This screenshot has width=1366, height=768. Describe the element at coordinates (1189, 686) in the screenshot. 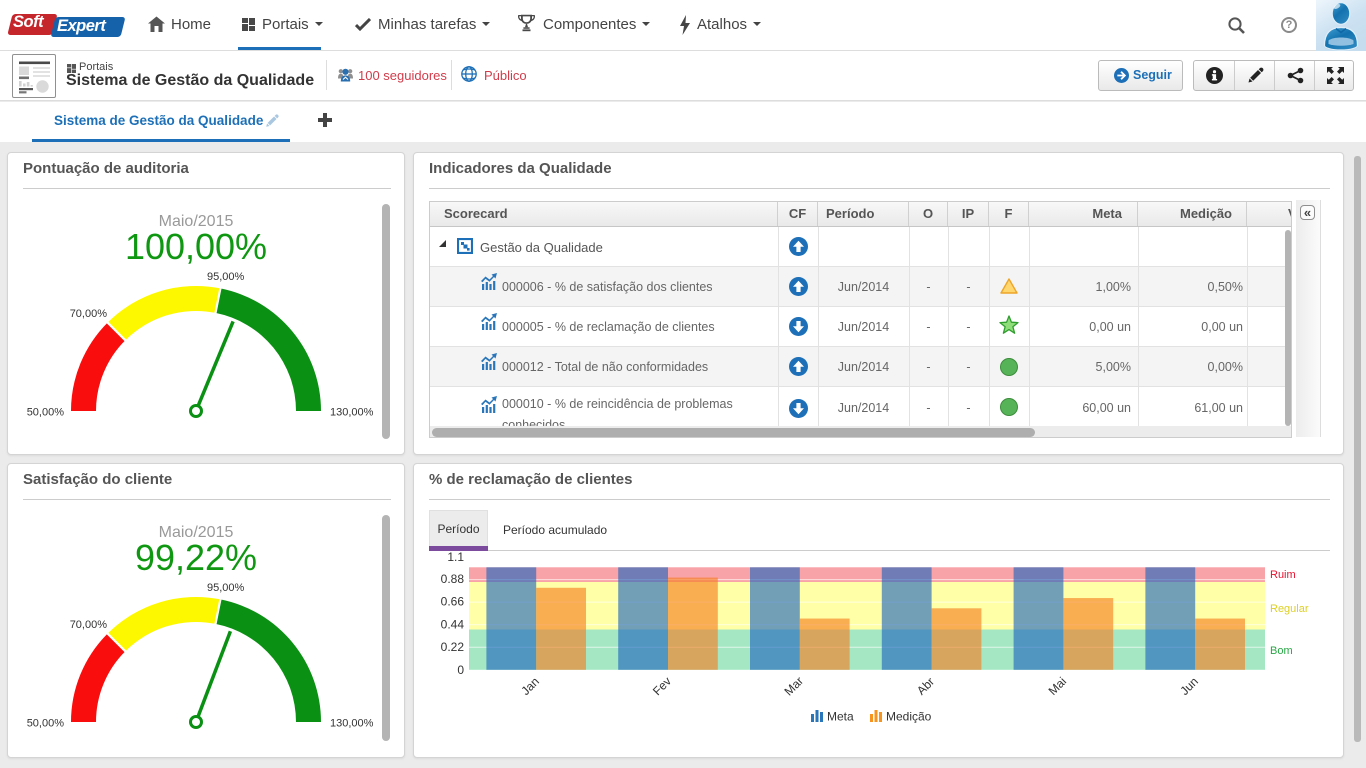

I see `svg-text: Jun` at that location.